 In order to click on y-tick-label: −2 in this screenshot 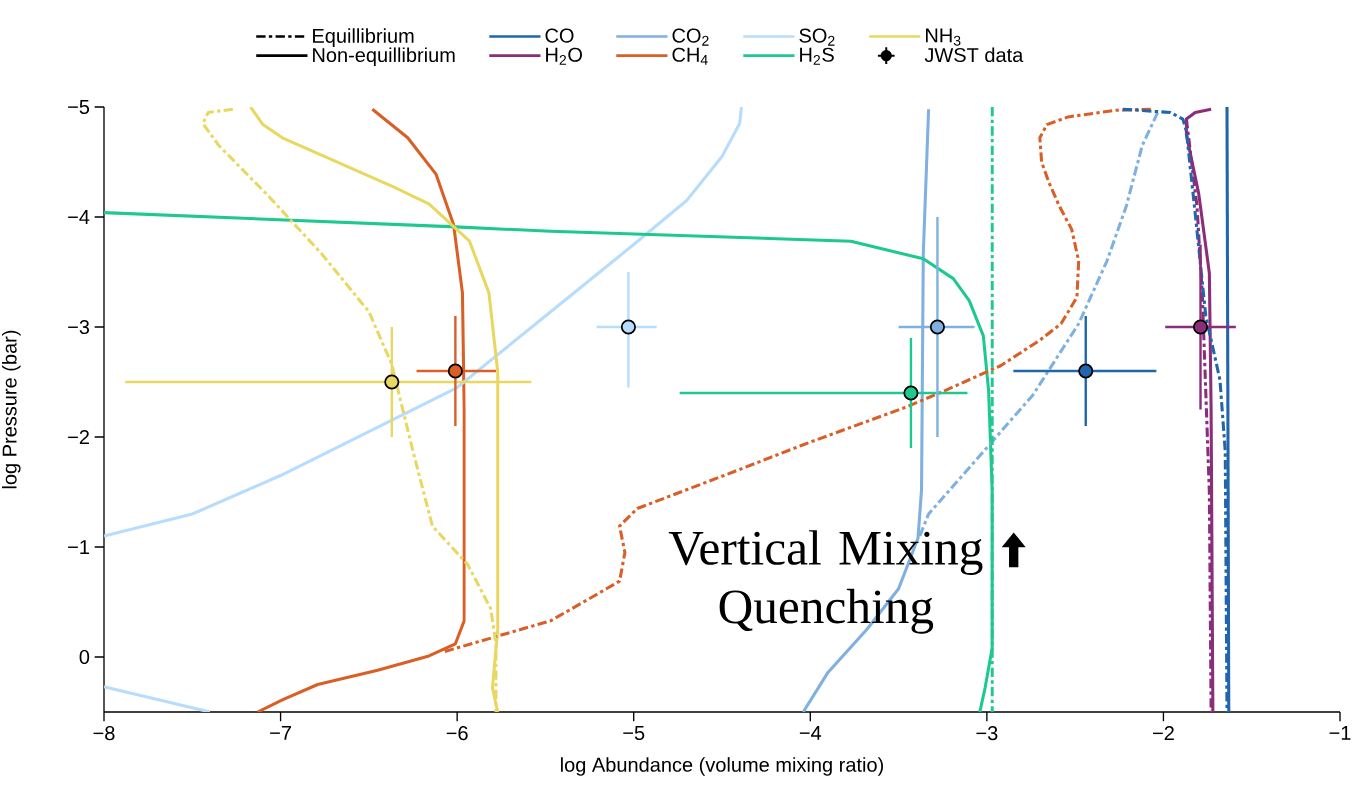, I will do `click(78, 437)`.